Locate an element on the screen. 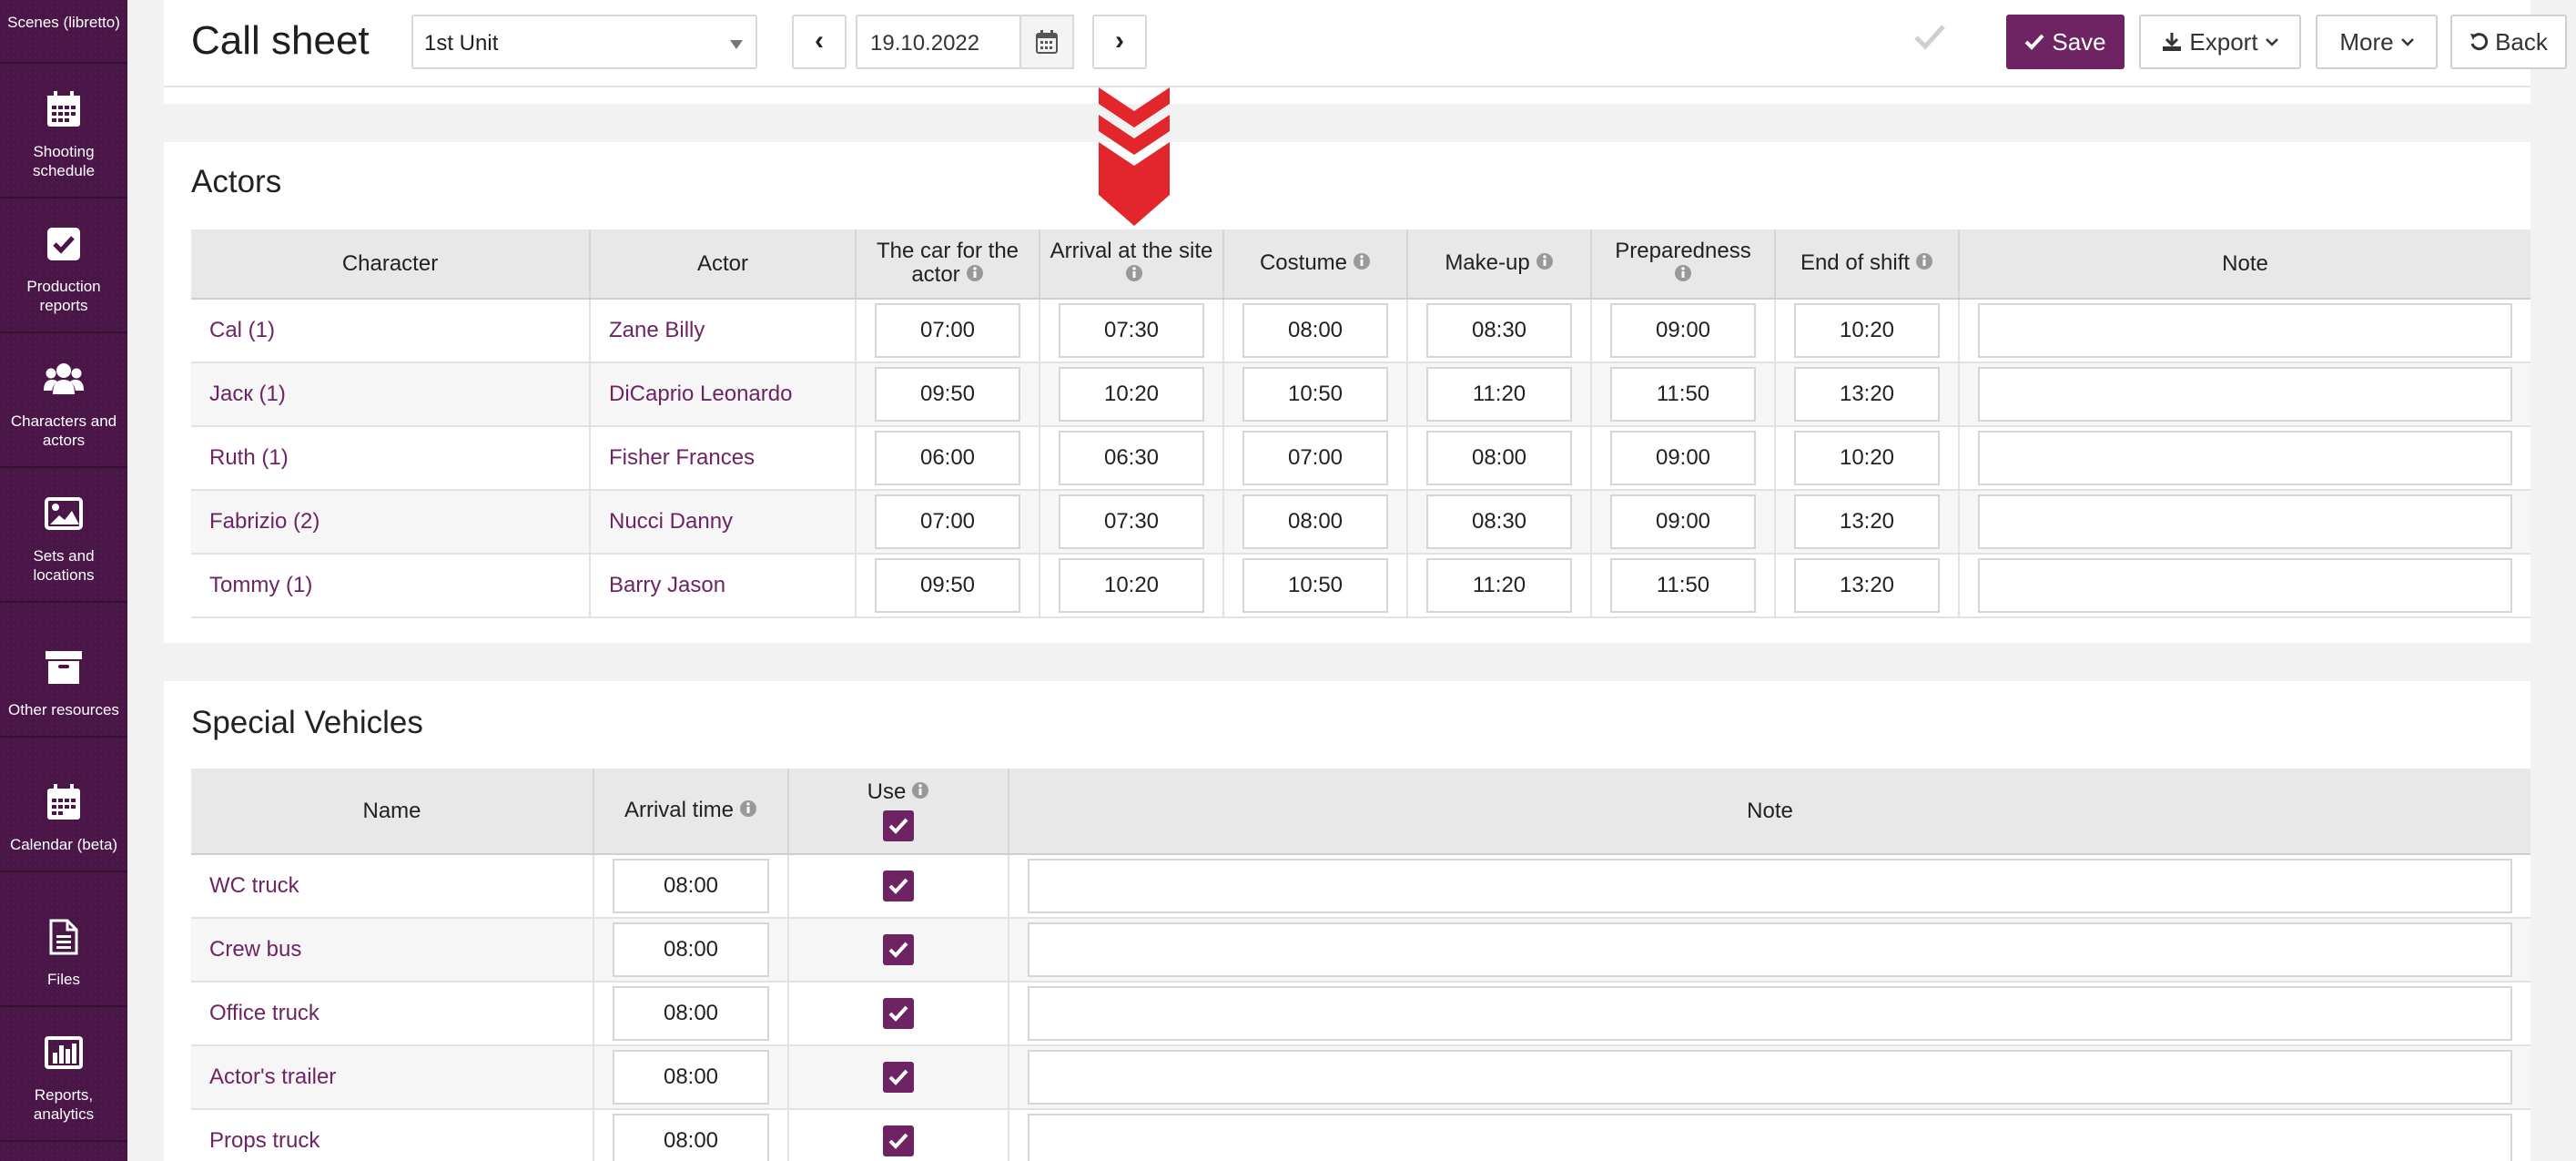  back-button: Back is located at coordinates (2508, 42).